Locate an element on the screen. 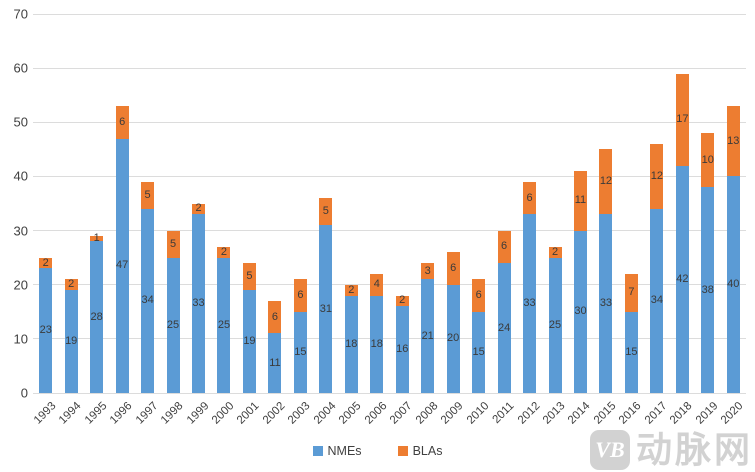 The height and width of the screenshot is (472, 755). bar-group-2000: 25 2 is located at coordinates (224, 319).